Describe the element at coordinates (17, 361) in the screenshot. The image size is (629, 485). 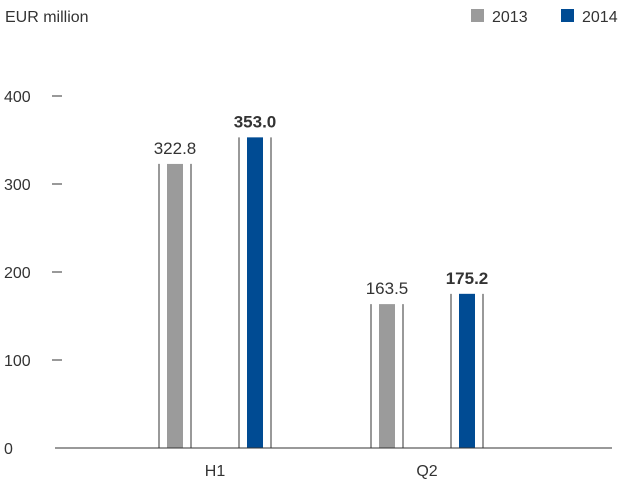
I see `y-tick-label-100: 100` at that location.